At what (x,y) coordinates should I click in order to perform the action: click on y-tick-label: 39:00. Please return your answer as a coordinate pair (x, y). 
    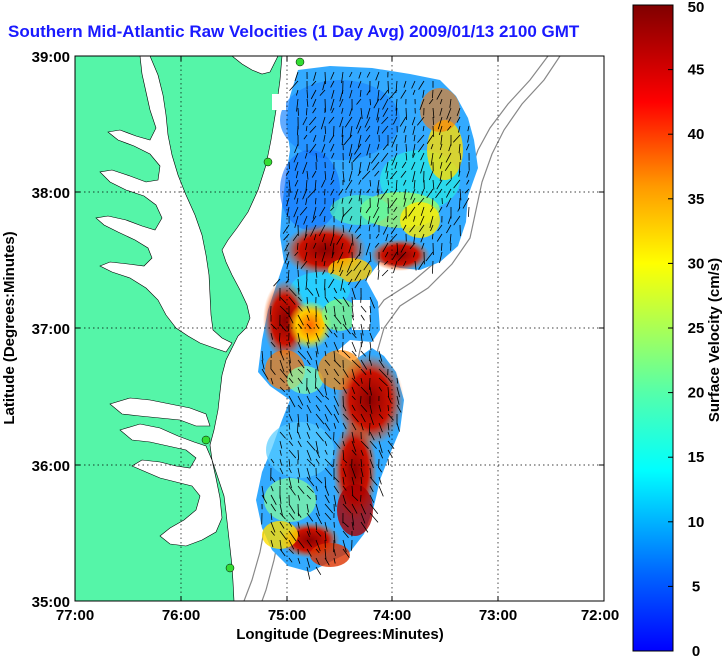
    Looking at the image, I should click on (51, 57).